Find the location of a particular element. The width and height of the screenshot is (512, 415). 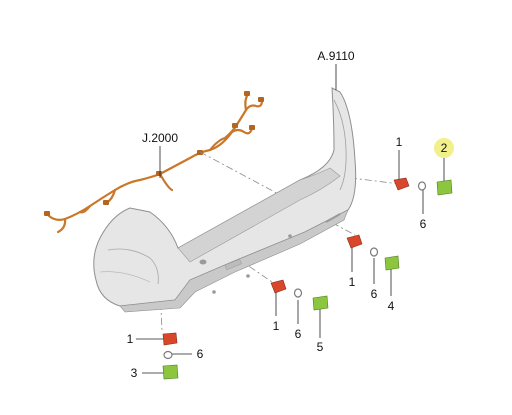

callout-left-3: 3 is located at coordinates (134, 373).